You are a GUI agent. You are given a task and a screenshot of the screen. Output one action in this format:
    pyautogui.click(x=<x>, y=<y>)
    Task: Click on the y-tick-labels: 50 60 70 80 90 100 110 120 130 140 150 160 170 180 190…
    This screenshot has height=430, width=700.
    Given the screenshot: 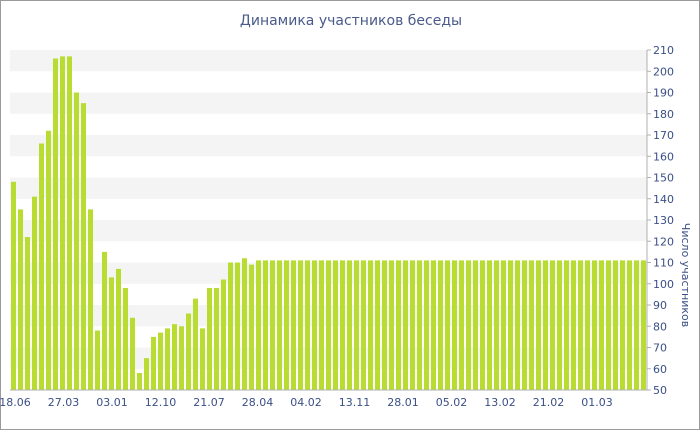 What is the action you would take?
    pyautogui.click(x=660, y=220)
    